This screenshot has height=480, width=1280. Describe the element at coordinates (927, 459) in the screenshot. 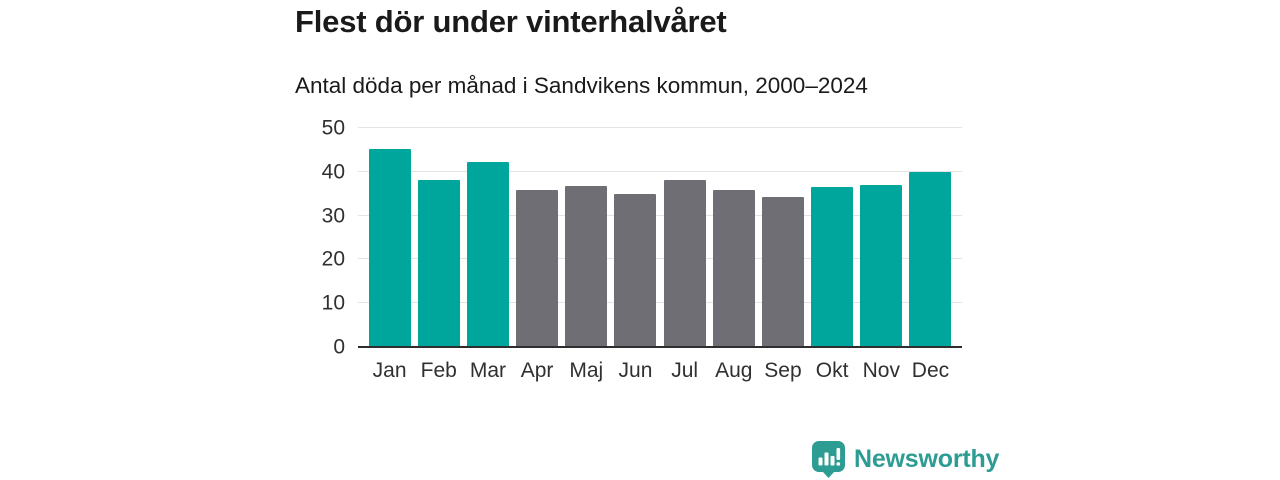

I see `brand-name: Newsworthy` at that location.